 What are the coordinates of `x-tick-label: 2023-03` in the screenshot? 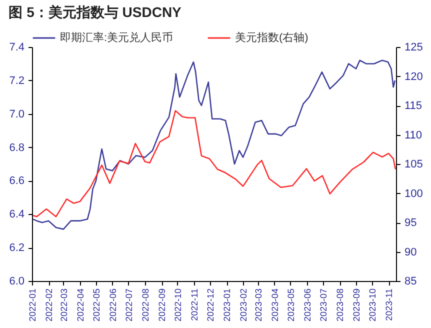 It's located at (258, 305).